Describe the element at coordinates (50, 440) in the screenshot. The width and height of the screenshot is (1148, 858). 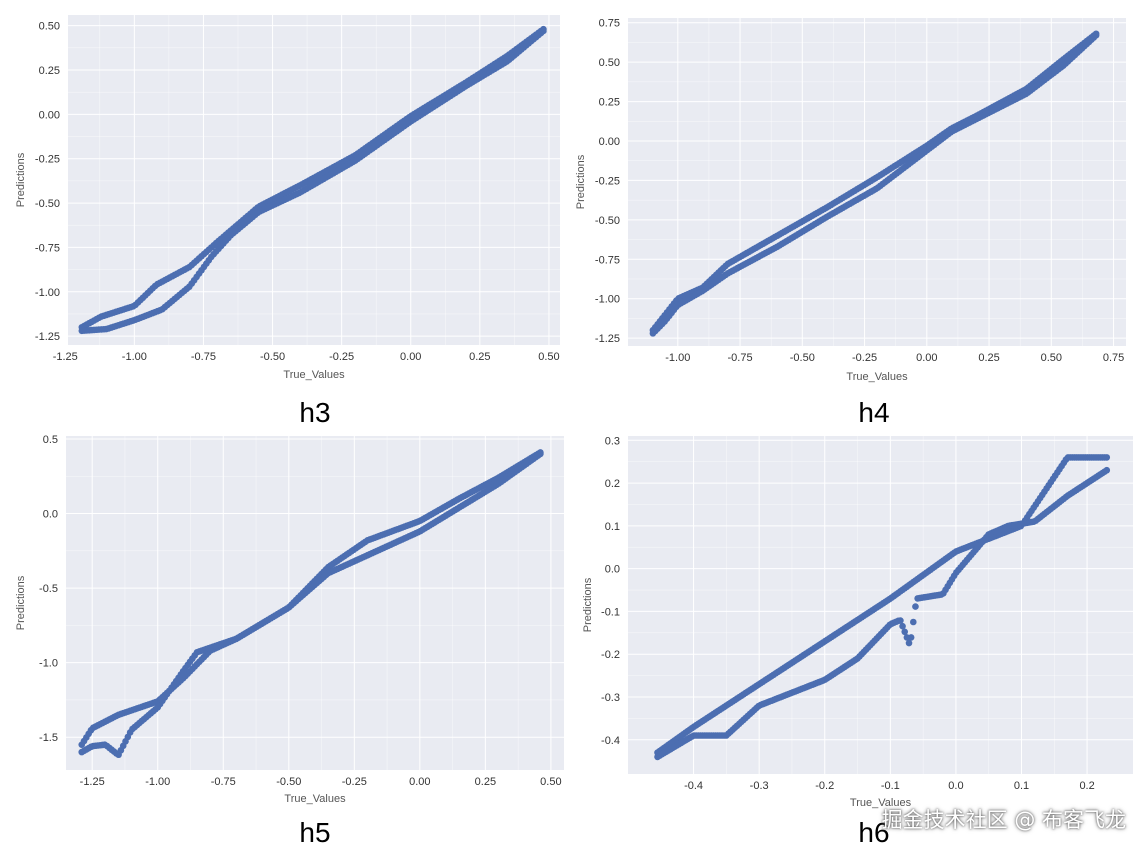
I see `y-tick-label: 0.5` at that location.